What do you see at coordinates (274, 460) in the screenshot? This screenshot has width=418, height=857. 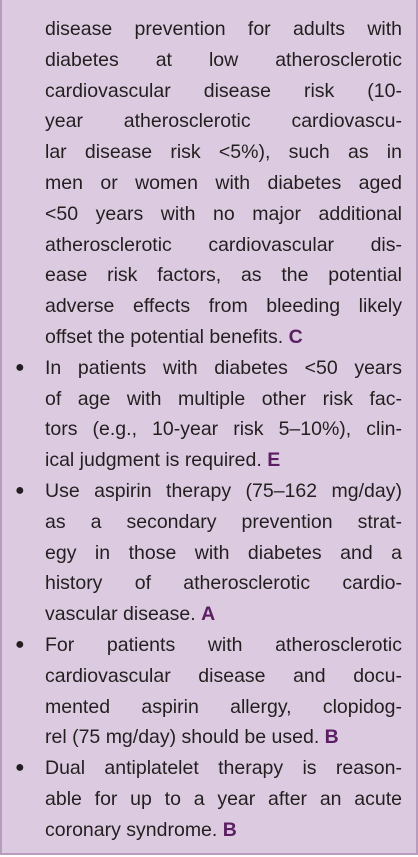 I see `evidence-grade: E` at bounding box center [274, 460].